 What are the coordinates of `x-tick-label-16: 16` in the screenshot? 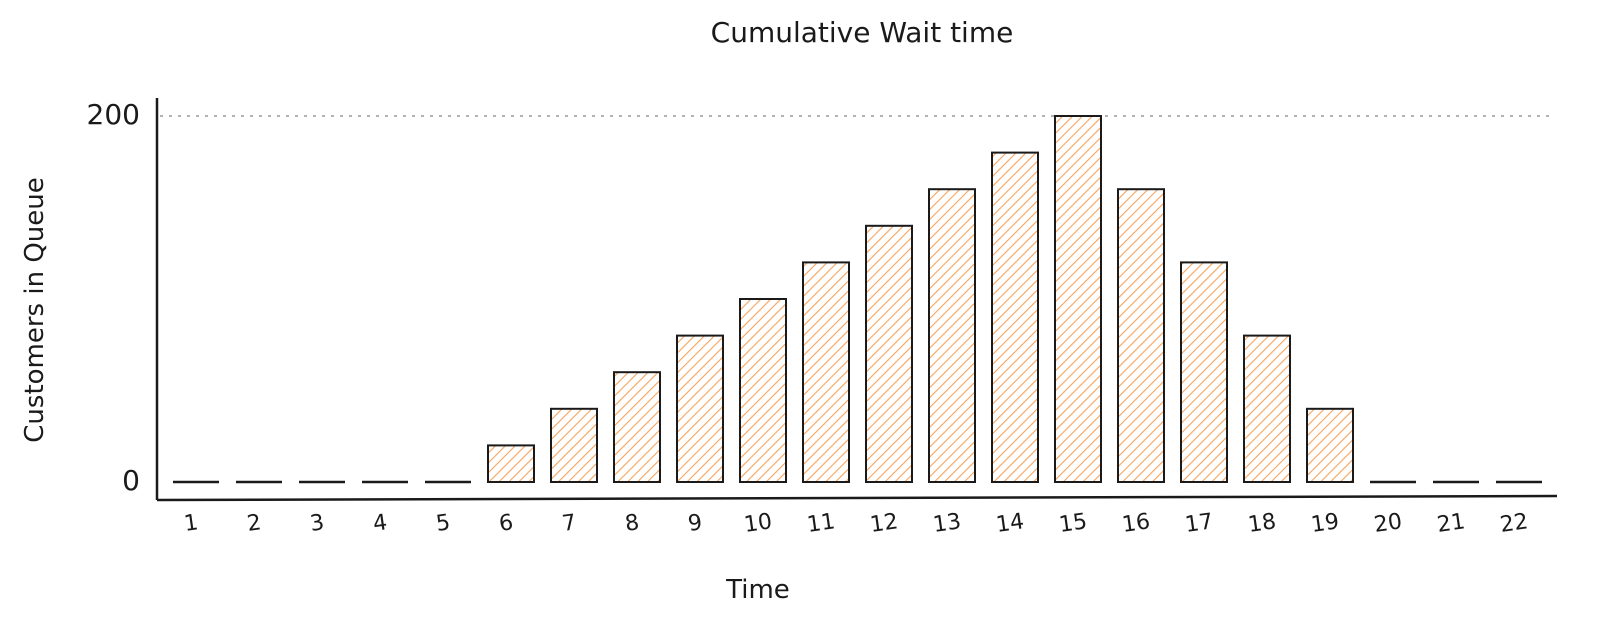 It's located at (1135, 523).